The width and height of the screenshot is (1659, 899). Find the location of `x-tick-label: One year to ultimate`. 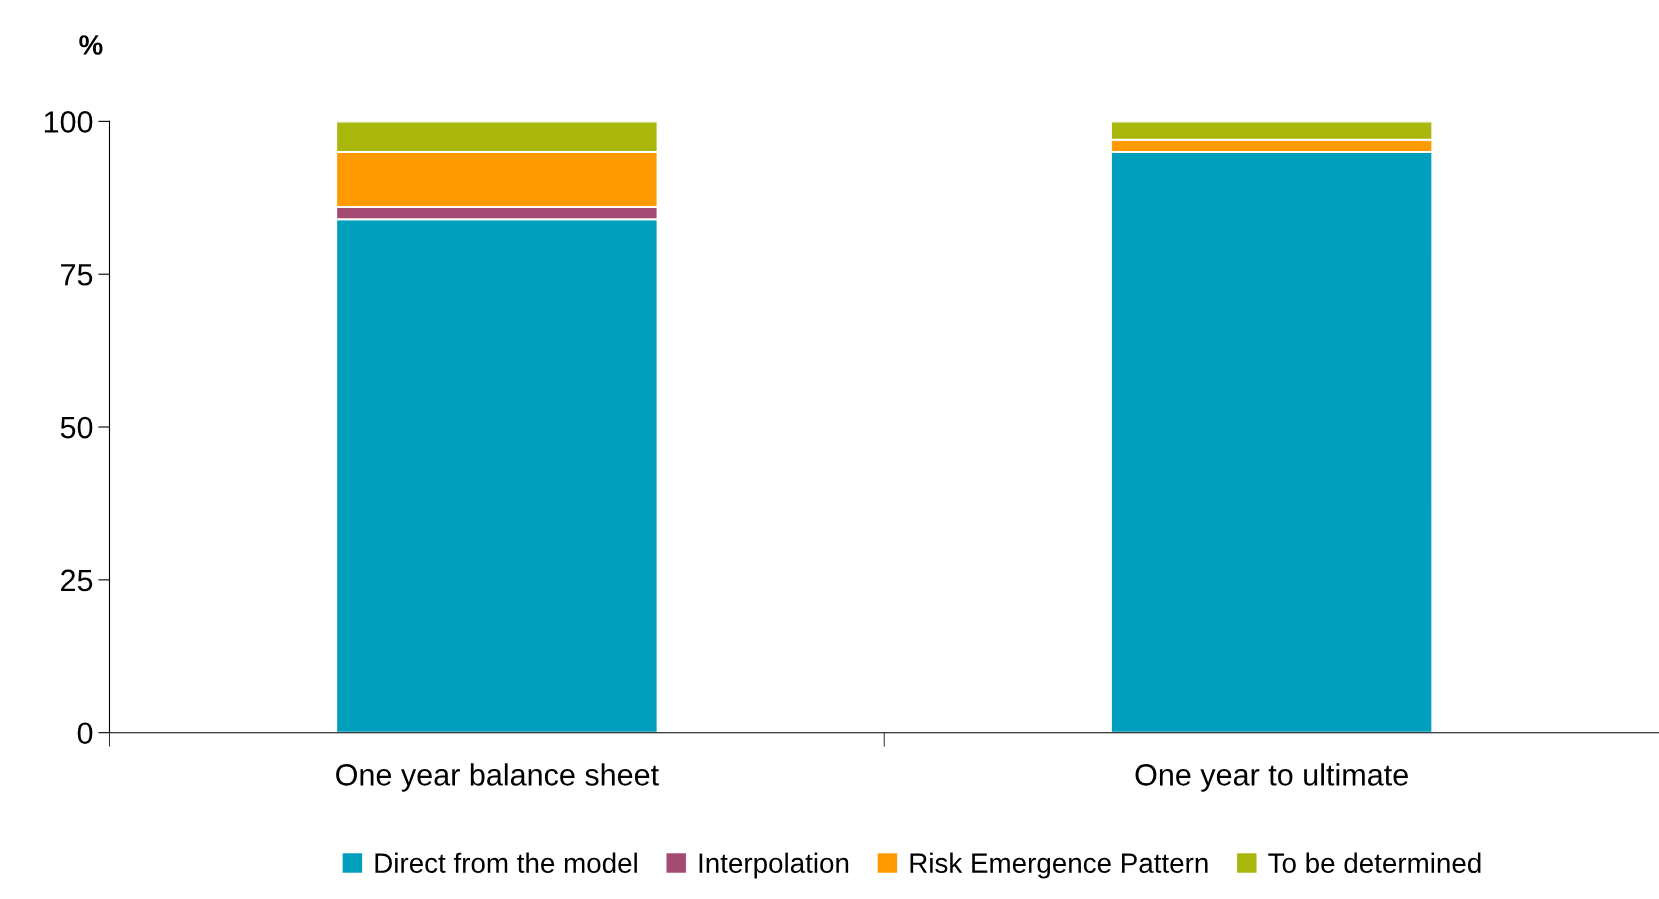

x-tick-label: One year to ultimate is located at coordinates (1271, 777).